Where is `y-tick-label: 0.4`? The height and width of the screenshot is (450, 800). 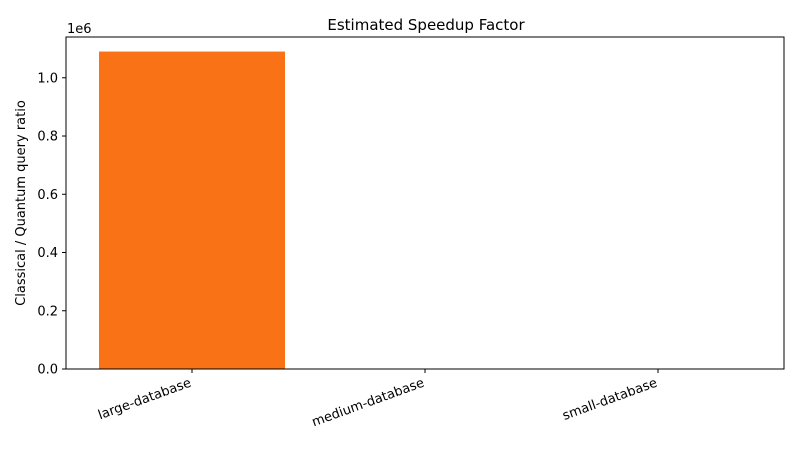 y-tick-label: 0.4 is located at coordinates (47, 253).